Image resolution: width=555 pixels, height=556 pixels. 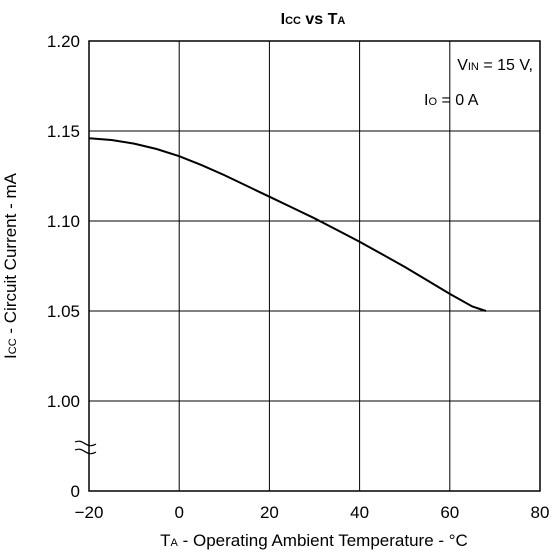 I want to click on y-tick-label: 1.15, so click(x=63, y=131).